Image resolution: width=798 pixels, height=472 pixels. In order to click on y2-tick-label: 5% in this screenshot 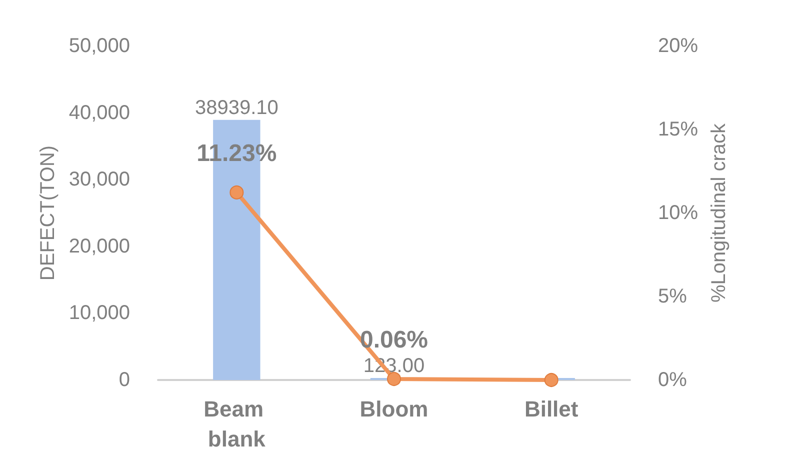, I will do `click(673, 297)`.